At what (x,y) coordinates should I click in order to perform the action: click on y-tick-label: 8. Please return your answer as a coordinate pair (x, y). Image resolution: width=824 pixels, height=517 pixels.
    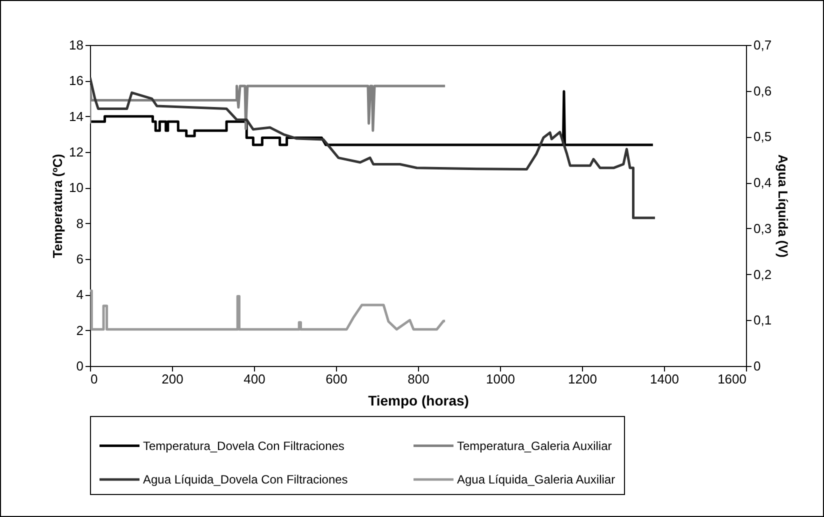
    Looking at the image, I should click on (80, 223).